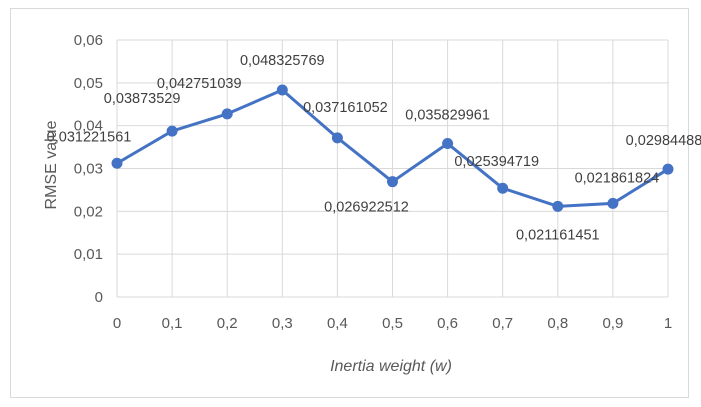 Image resolution: width=701 pixels, height=407 pixels. What do you see at coordinates (117, 323) in the screenshot?
I see `x-tick-label: 0` at bounding box center [117, 323].